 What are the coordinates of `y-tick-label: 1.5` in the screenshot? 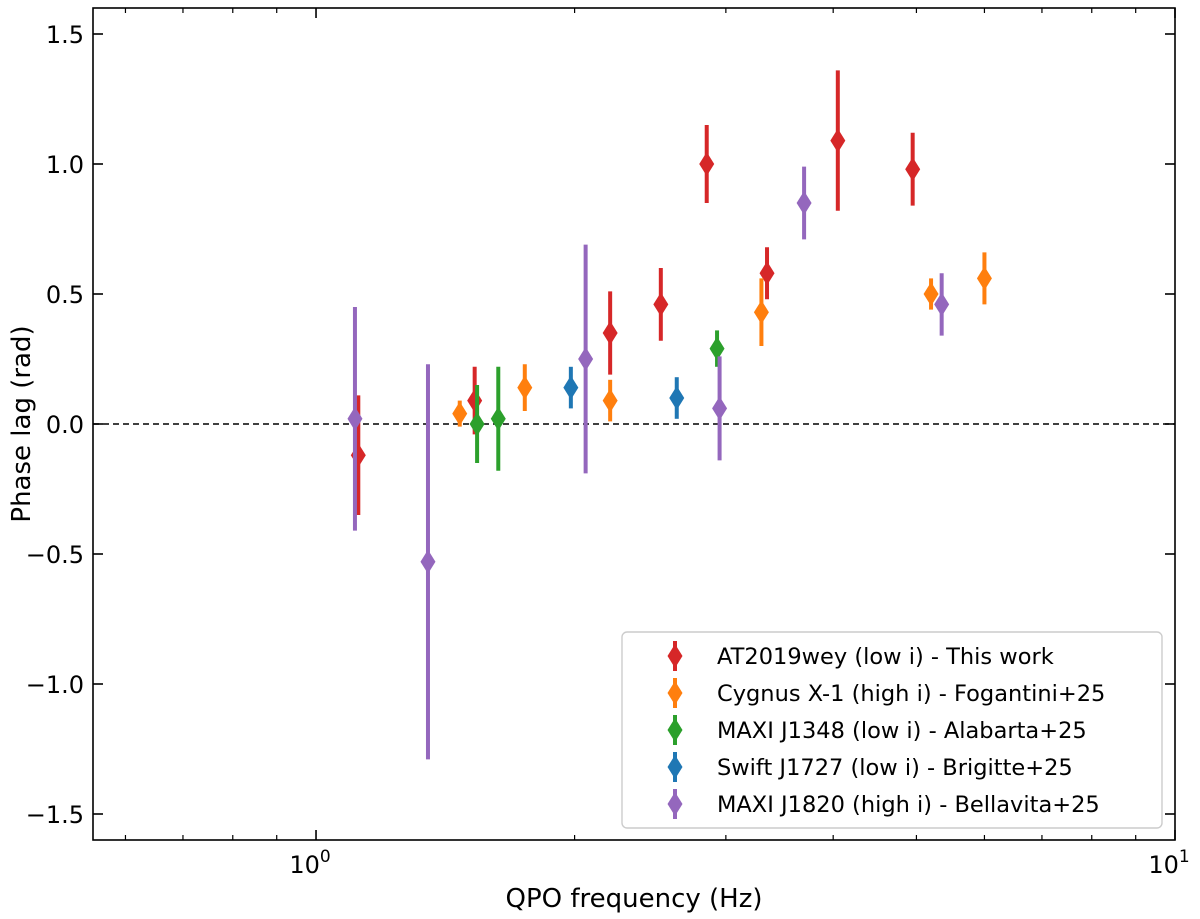 It's located at (65, 35).